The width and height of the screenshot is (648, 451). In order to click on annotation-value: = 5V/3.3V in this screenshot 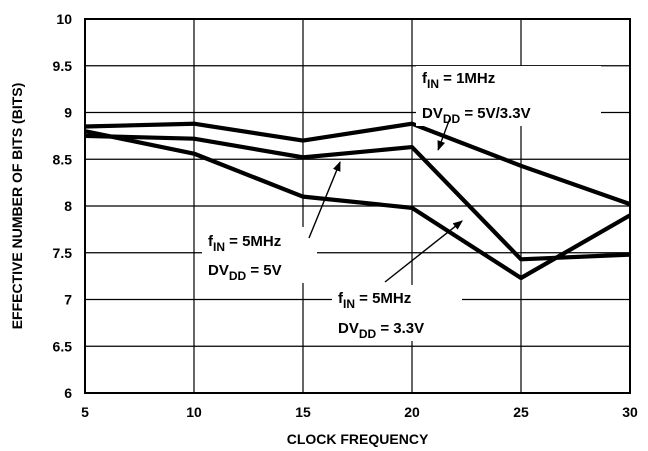, I will do `click(495, 113)`.